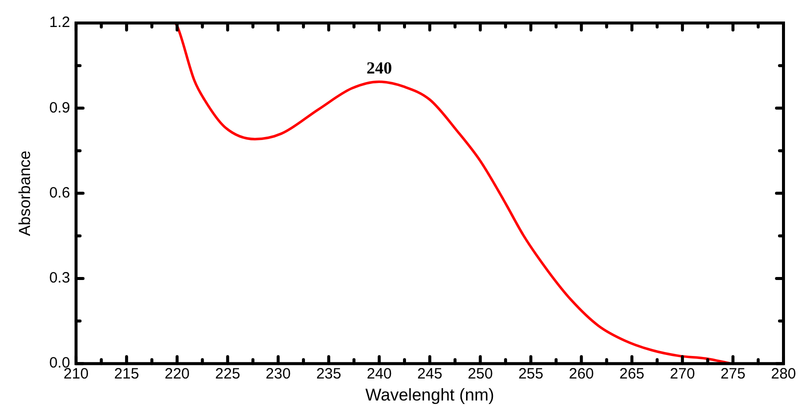 The width and height of the screenshot is (806, 414). Describe the element at coordinates (429, 374) in the screenshot. I see `x-tick-label: 245` at that location.